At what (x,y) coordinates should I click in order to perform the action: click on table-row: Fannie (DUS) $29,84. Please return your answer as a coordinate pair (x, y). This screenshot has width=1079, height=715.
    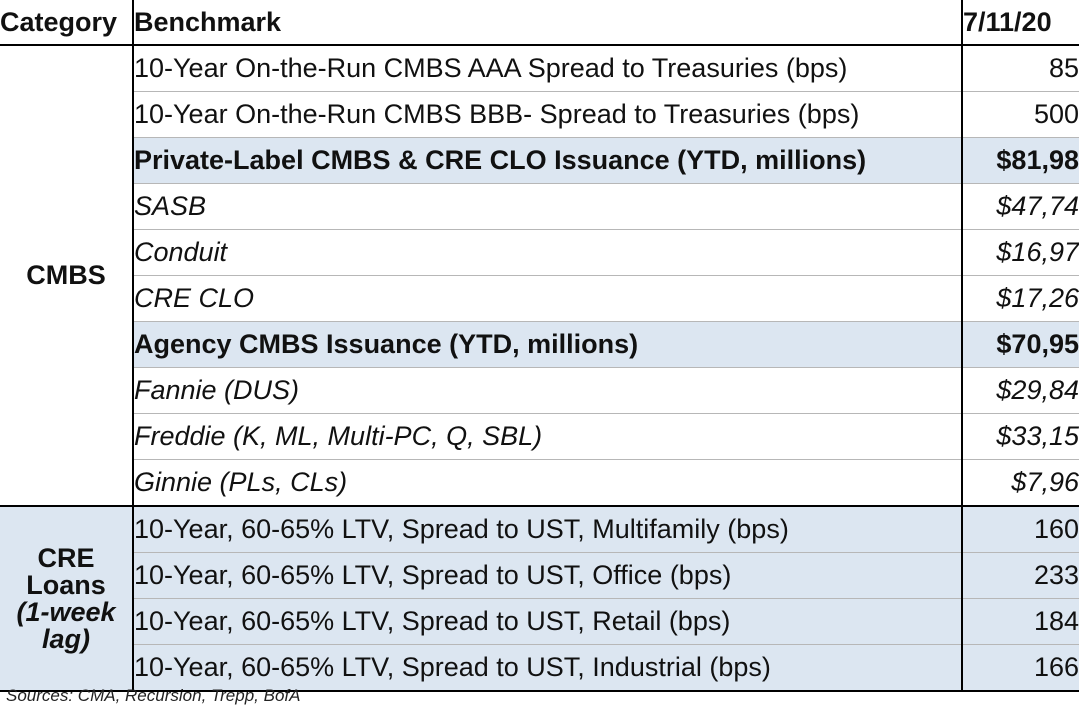
    Looking at the image, I should click on (539, 390).